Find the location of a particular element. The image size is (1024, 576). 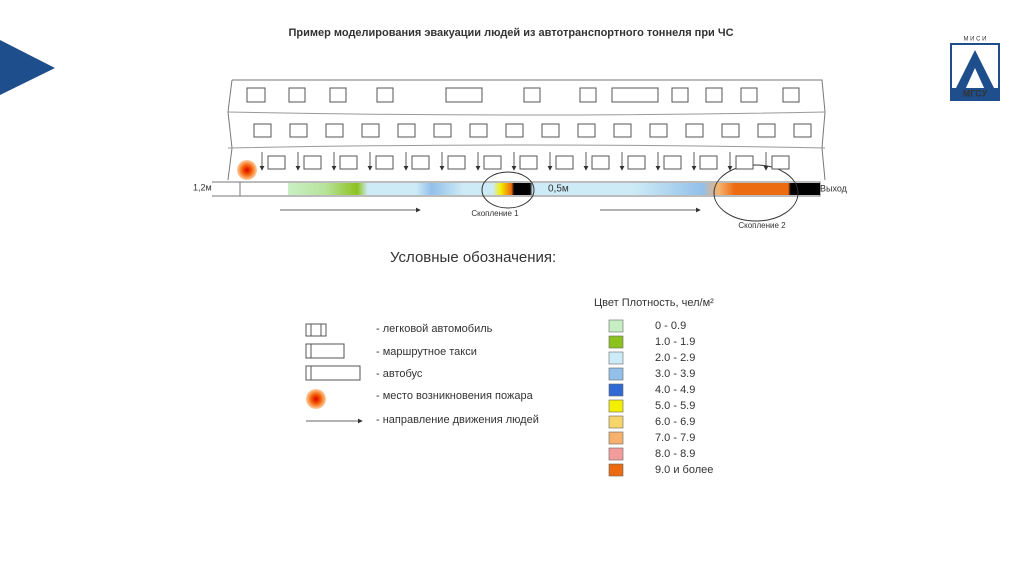

width-label: 1,2м is located at coordinates (202, 187).